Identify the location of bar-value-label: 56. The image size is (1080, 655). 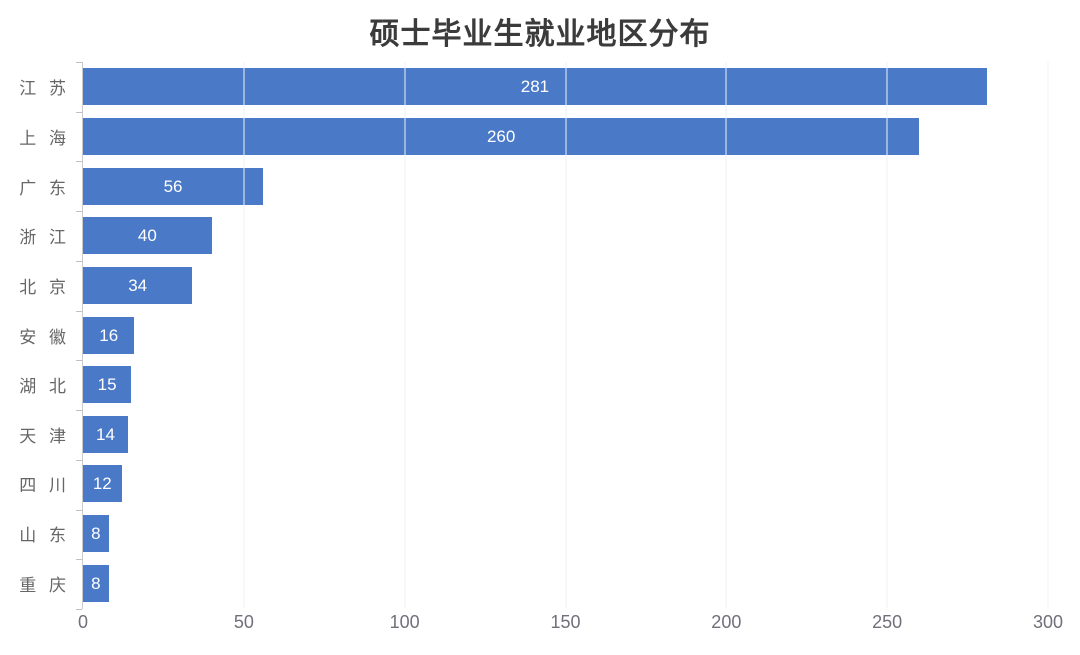
(173, 186).